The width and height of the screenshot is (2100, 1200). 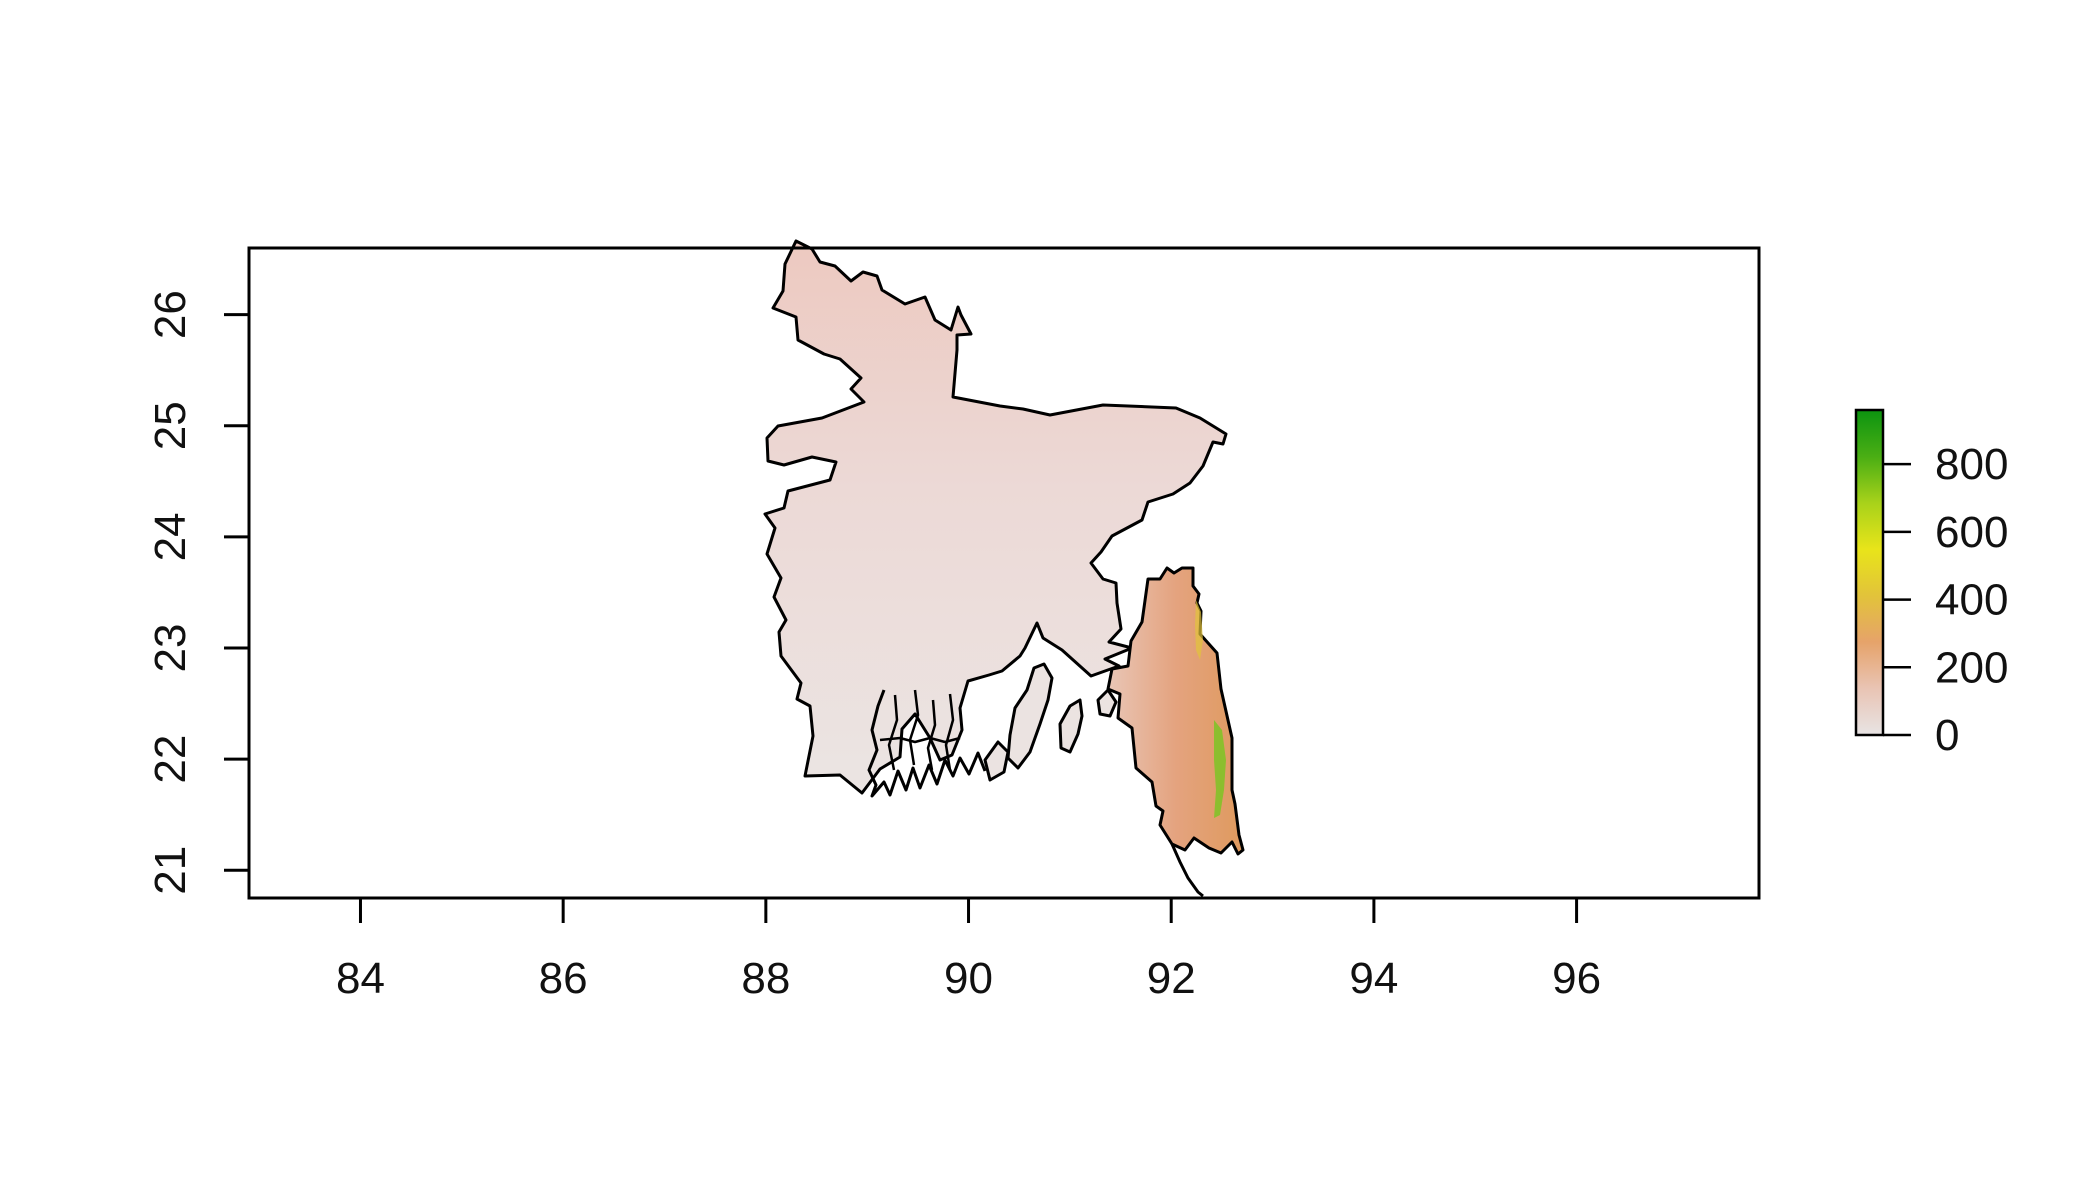 What do you see at coordinates (170, 425) in the screenshot?
I see `y-tick-label: 25` at bounding box center [170, 425].